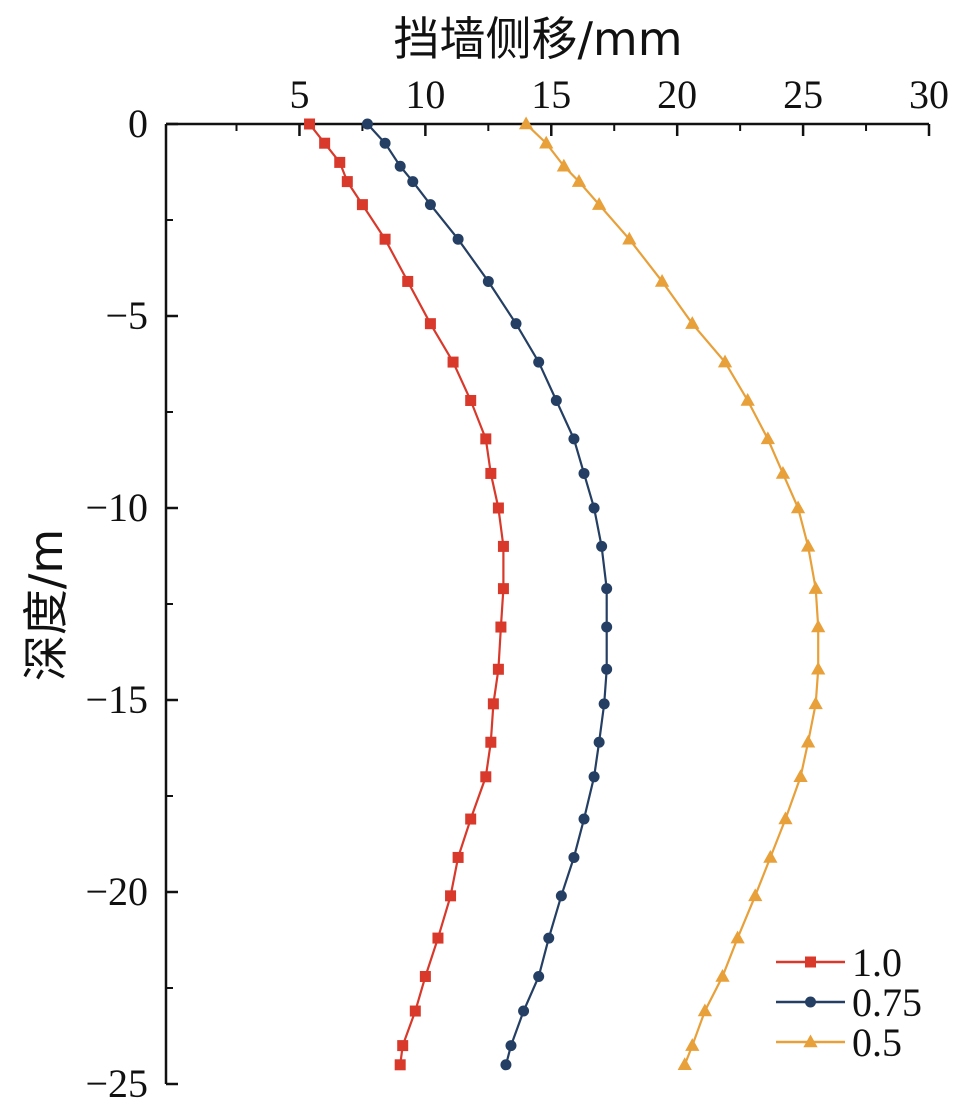  Describe the element at coordinates (929, 94) in the screenshot. I see `x-tick-label: 30` at that location.